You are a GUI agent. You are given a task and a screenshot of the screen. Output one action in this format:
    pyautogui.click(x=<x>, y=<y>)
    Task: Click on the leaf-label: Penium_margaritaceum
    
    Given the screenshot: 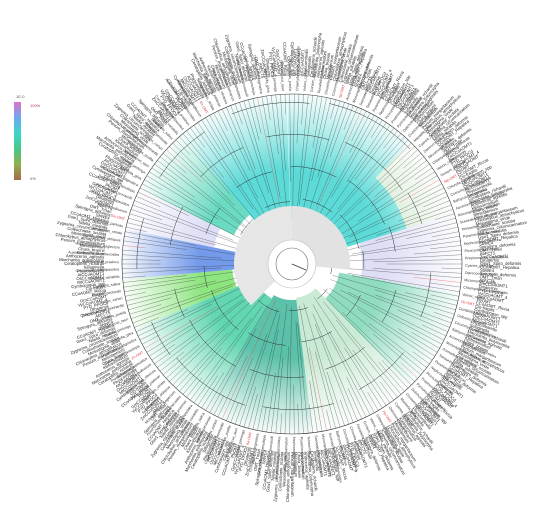 What is the action you would take?
    pyautogui.click(x=292, y=474)
    